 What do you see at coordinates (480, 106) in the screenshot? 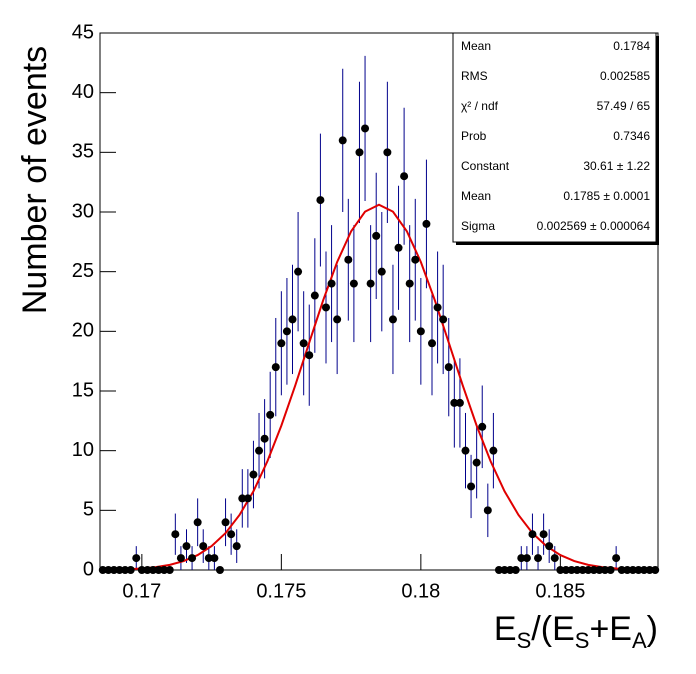
I see `stat-label: χ² / ndf` at bounding box center [480, 106].